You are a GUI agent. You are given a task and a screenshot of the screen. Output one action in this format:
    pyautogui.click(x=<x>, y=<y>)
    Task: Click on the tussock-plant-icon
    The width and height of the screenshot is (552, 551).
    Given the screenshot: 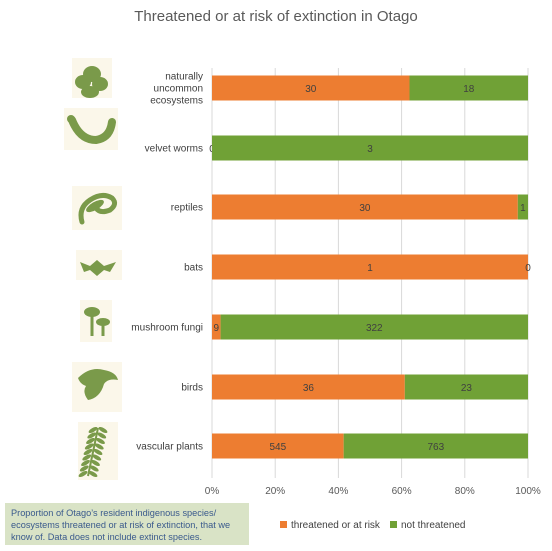 What is the action you would take?
    pyautogui.click(x=92, y=78)
    